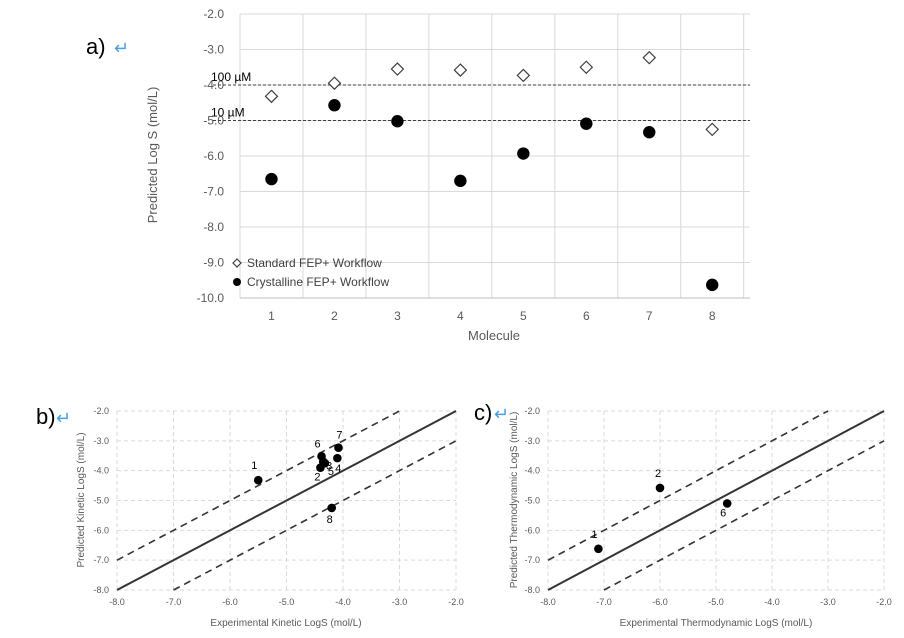  I want to click on legend-label-standard: Standard FEP+ Workflow, so click(314, 263).